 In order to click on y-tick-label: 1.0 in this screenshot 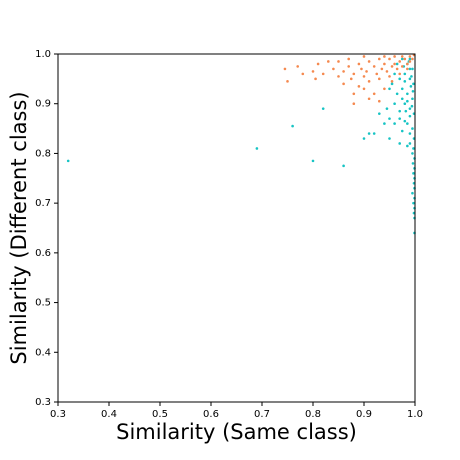, I will do `click(43, 54)`.